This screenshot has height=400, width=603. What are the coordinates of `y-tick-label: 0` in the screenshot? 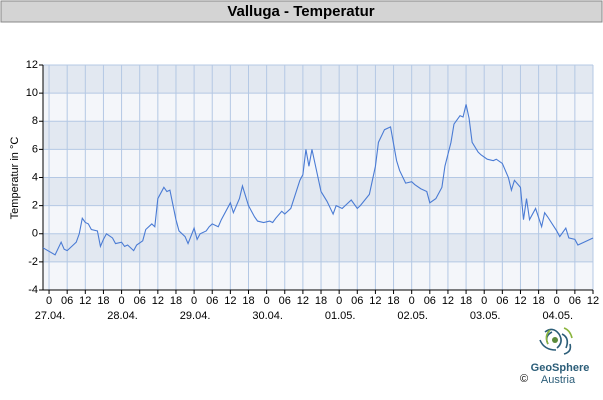 It's located at (35, 234).